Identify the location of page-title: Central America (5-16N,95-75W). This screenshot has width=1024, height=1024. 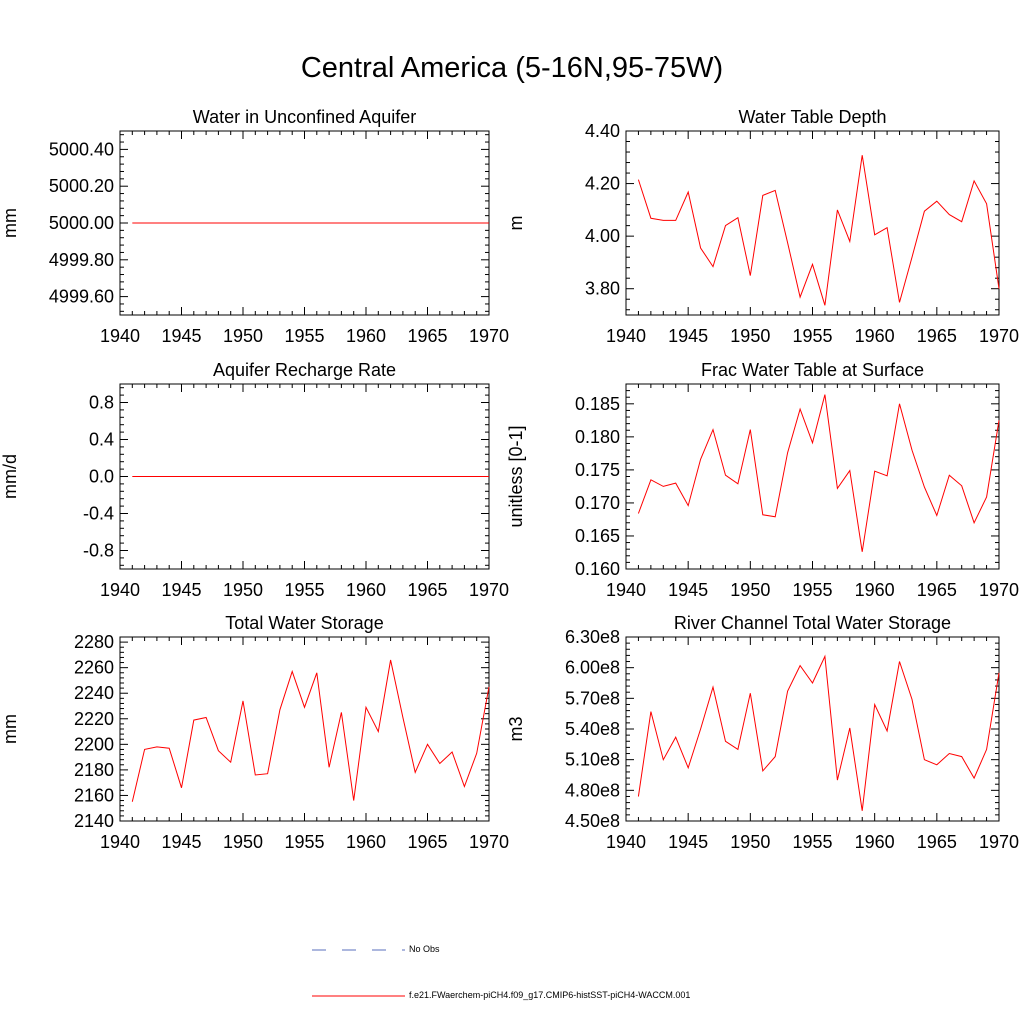
(512, 68).